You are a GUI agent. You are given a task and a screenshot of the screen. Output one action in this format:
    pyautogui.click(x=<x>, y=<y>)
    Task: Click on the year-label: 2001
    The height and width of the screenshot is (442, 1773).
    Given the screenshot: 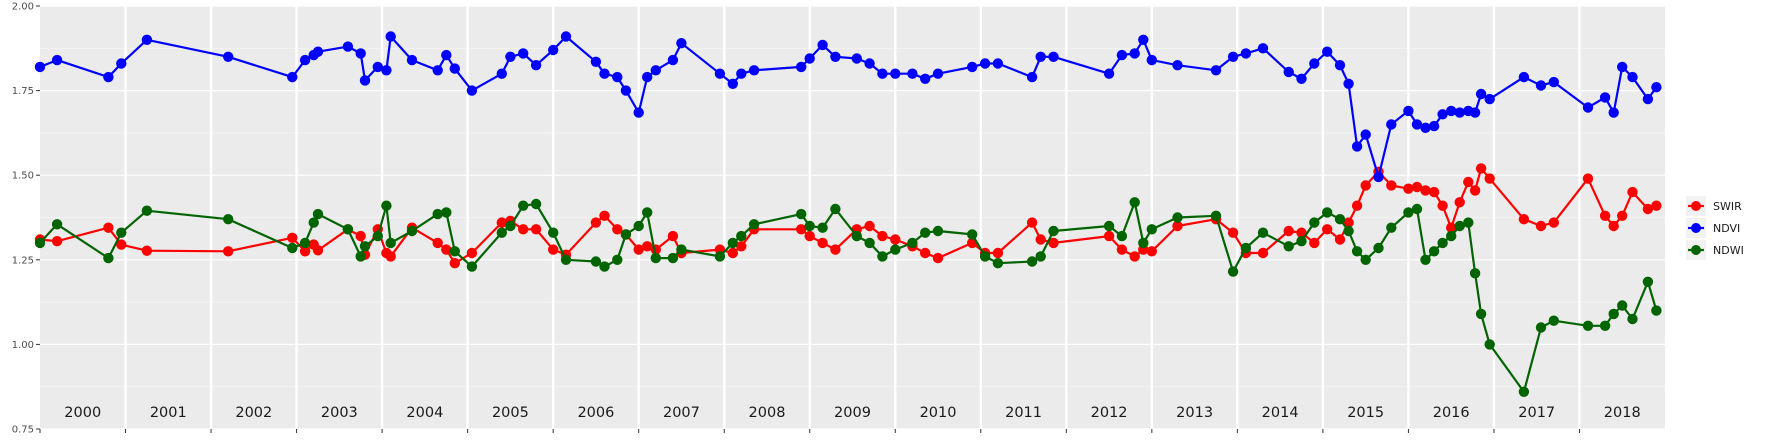 What is the action you would take?
    pyautogui.click(x=168, y=413)
    